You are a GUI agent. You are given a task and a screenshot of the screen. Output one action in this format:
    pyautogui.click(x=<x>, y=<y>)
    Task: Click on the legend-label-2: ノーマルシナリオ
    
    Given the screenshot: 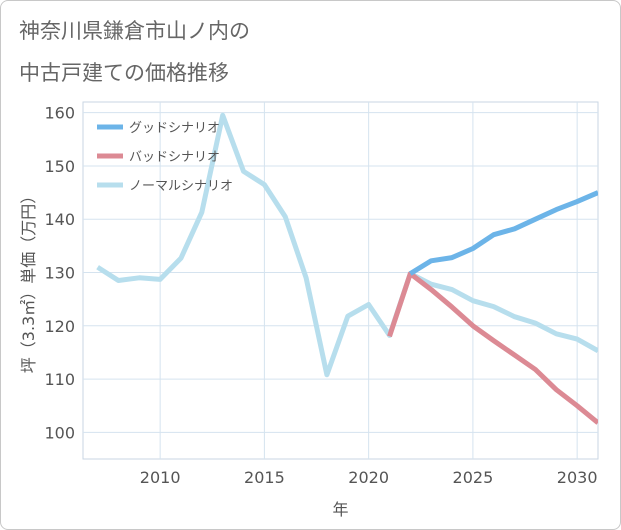 What is the action you would take?
    pyautogui.click(x=181, y=186)
    